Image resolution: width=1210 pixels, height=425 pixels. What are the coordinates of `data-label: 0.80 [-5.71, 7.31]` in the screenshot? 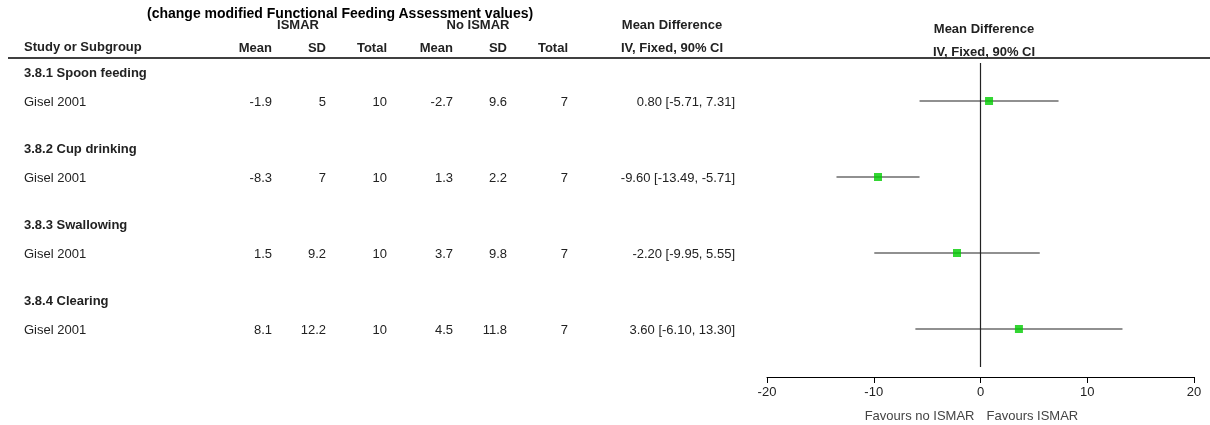 It's located at (685, 101).